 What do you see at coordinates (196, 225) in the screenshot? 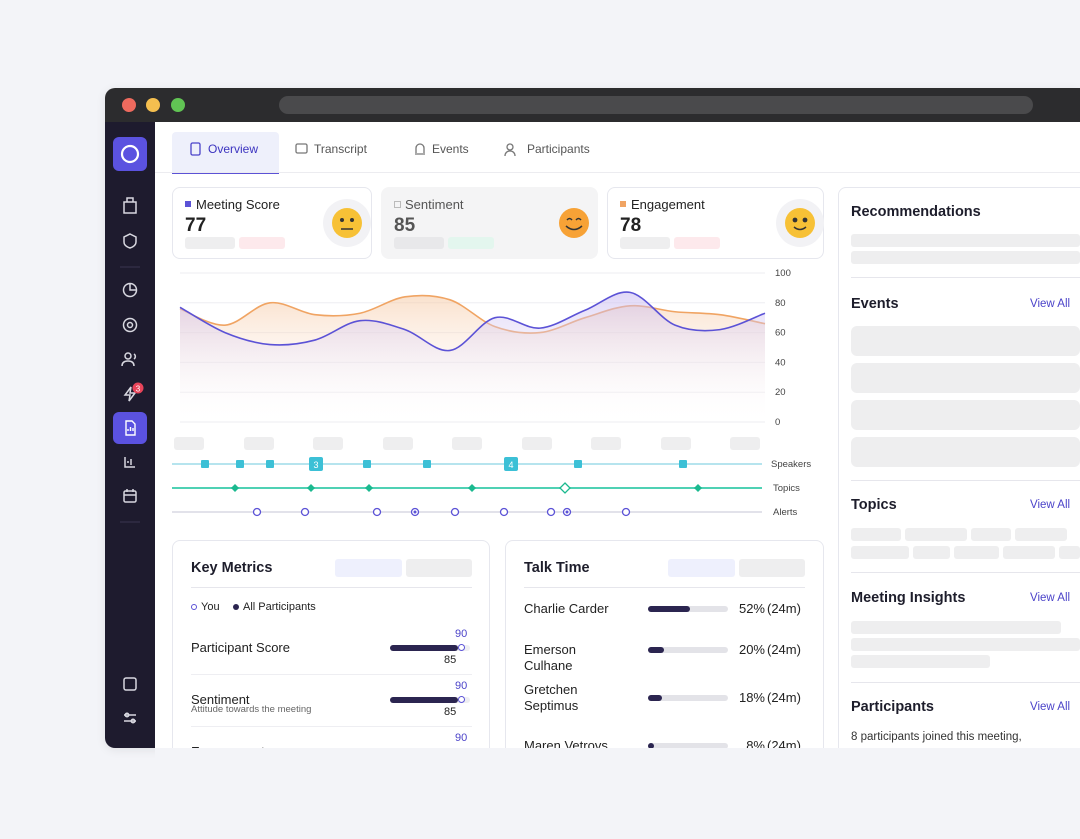
I see `card-value: 77` at bounding box center [196, 225].